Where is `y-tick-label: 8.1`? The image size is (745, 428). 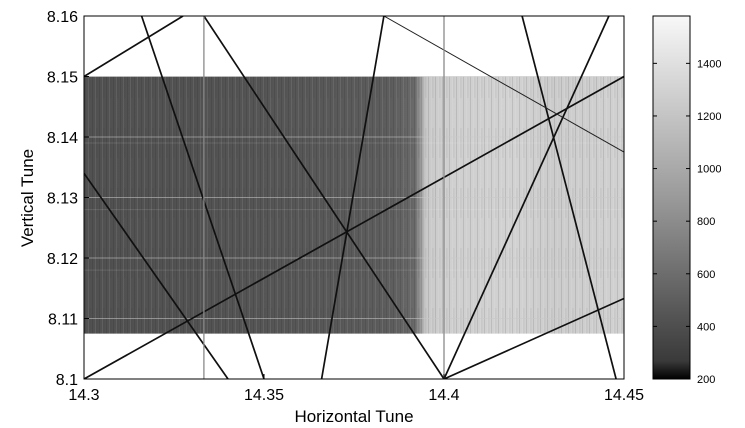
y-tick-label: 8.1 is located at coordinates (67, 380).